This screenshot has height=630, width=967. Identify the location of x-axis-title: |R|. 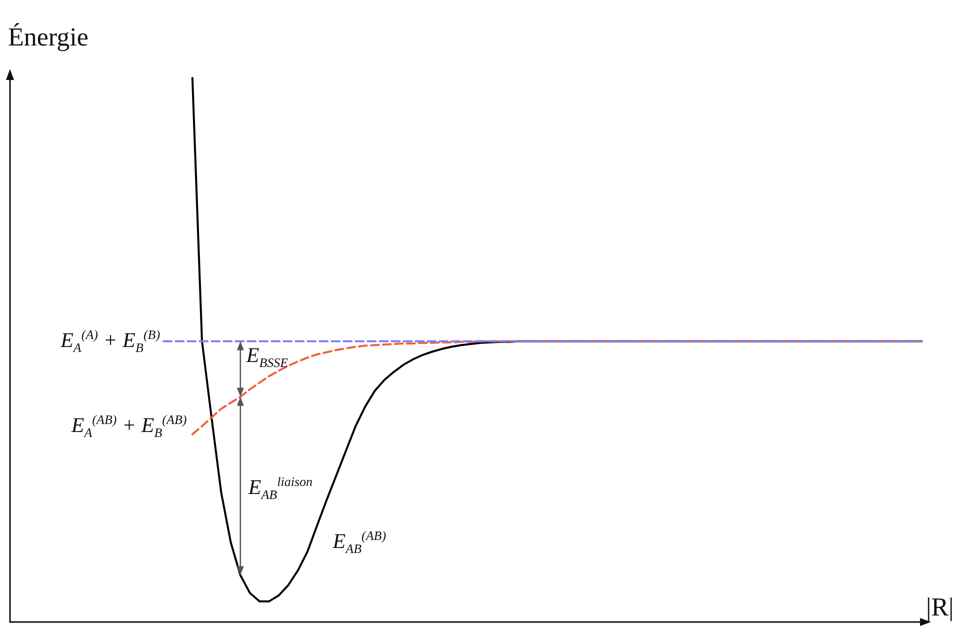
(940, 607).